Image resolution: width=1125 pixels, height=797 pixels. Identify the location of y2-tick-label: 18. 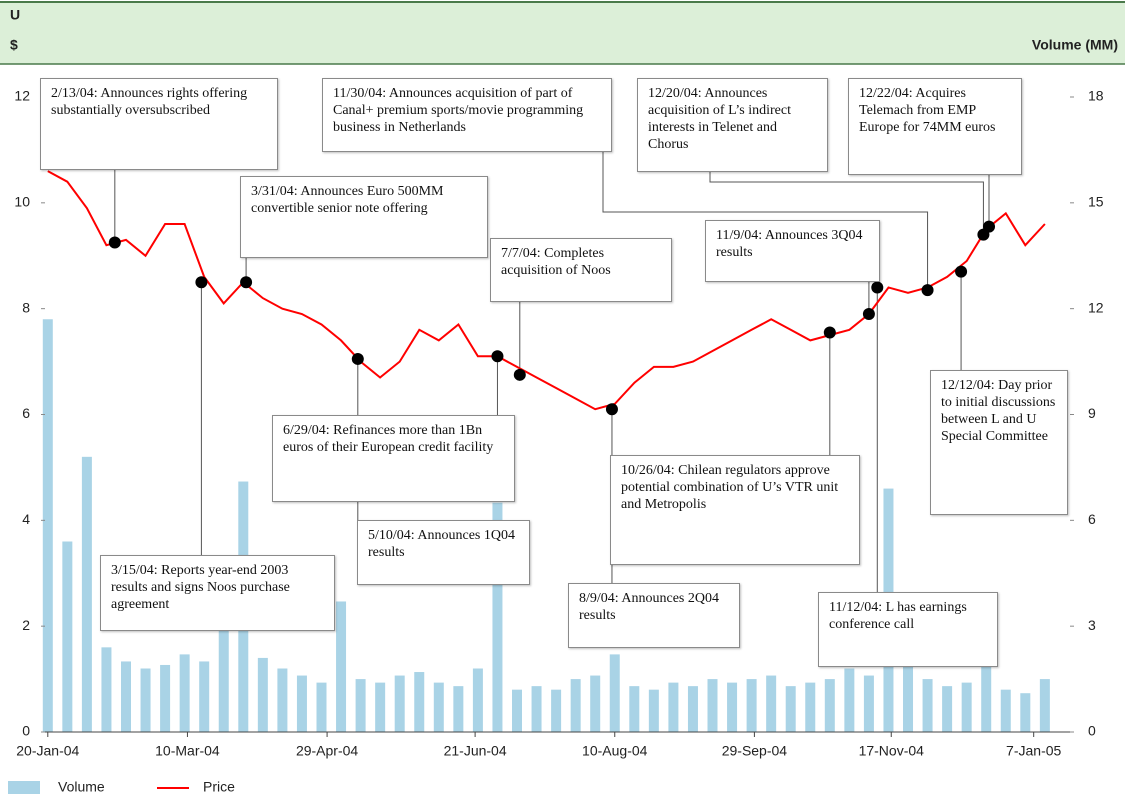
(1096, 96).